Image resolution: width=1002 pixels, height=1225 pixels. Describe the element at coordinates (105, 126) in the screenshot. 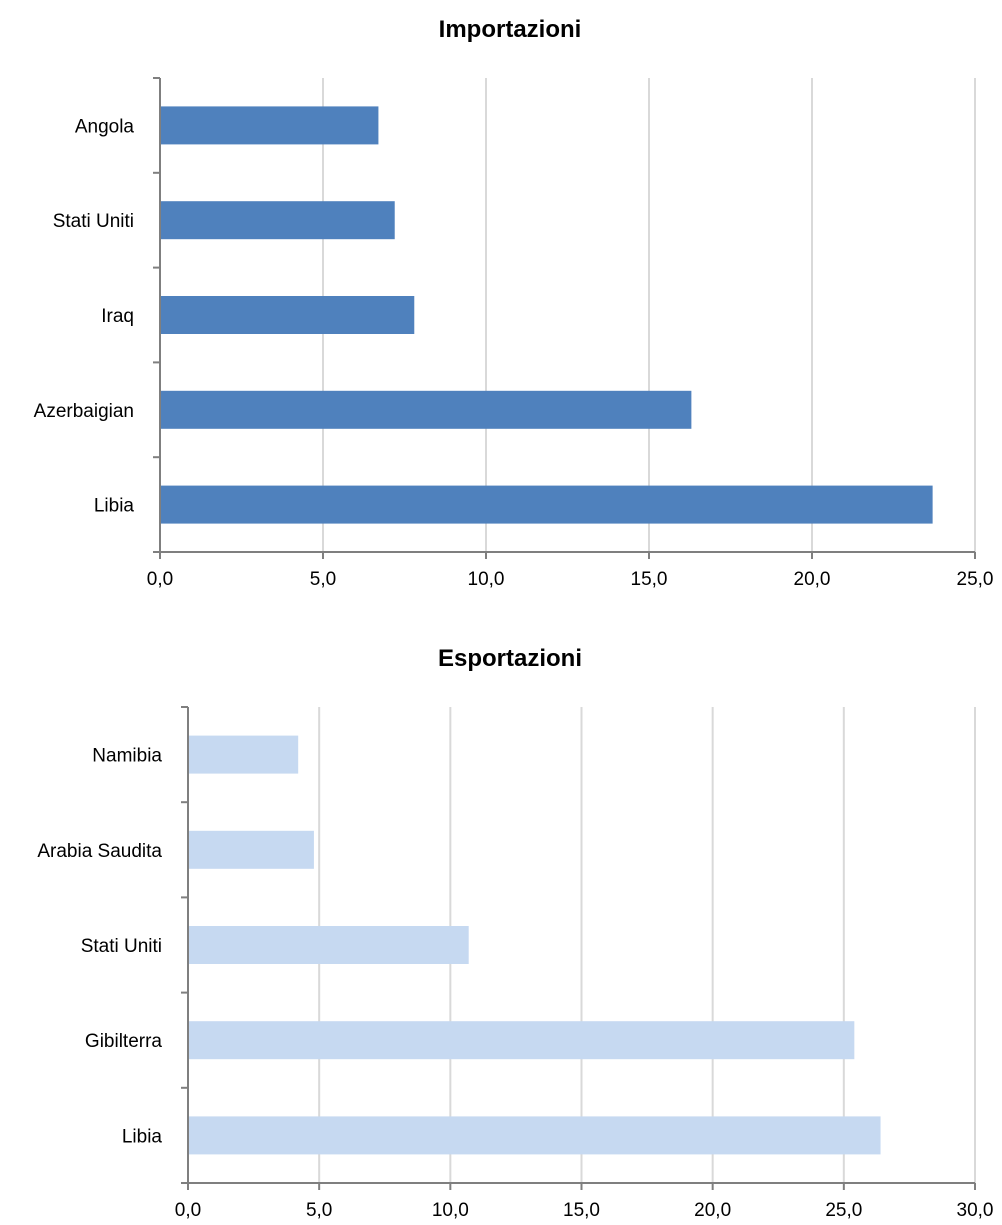

I see `category-label: Angola` at that location.